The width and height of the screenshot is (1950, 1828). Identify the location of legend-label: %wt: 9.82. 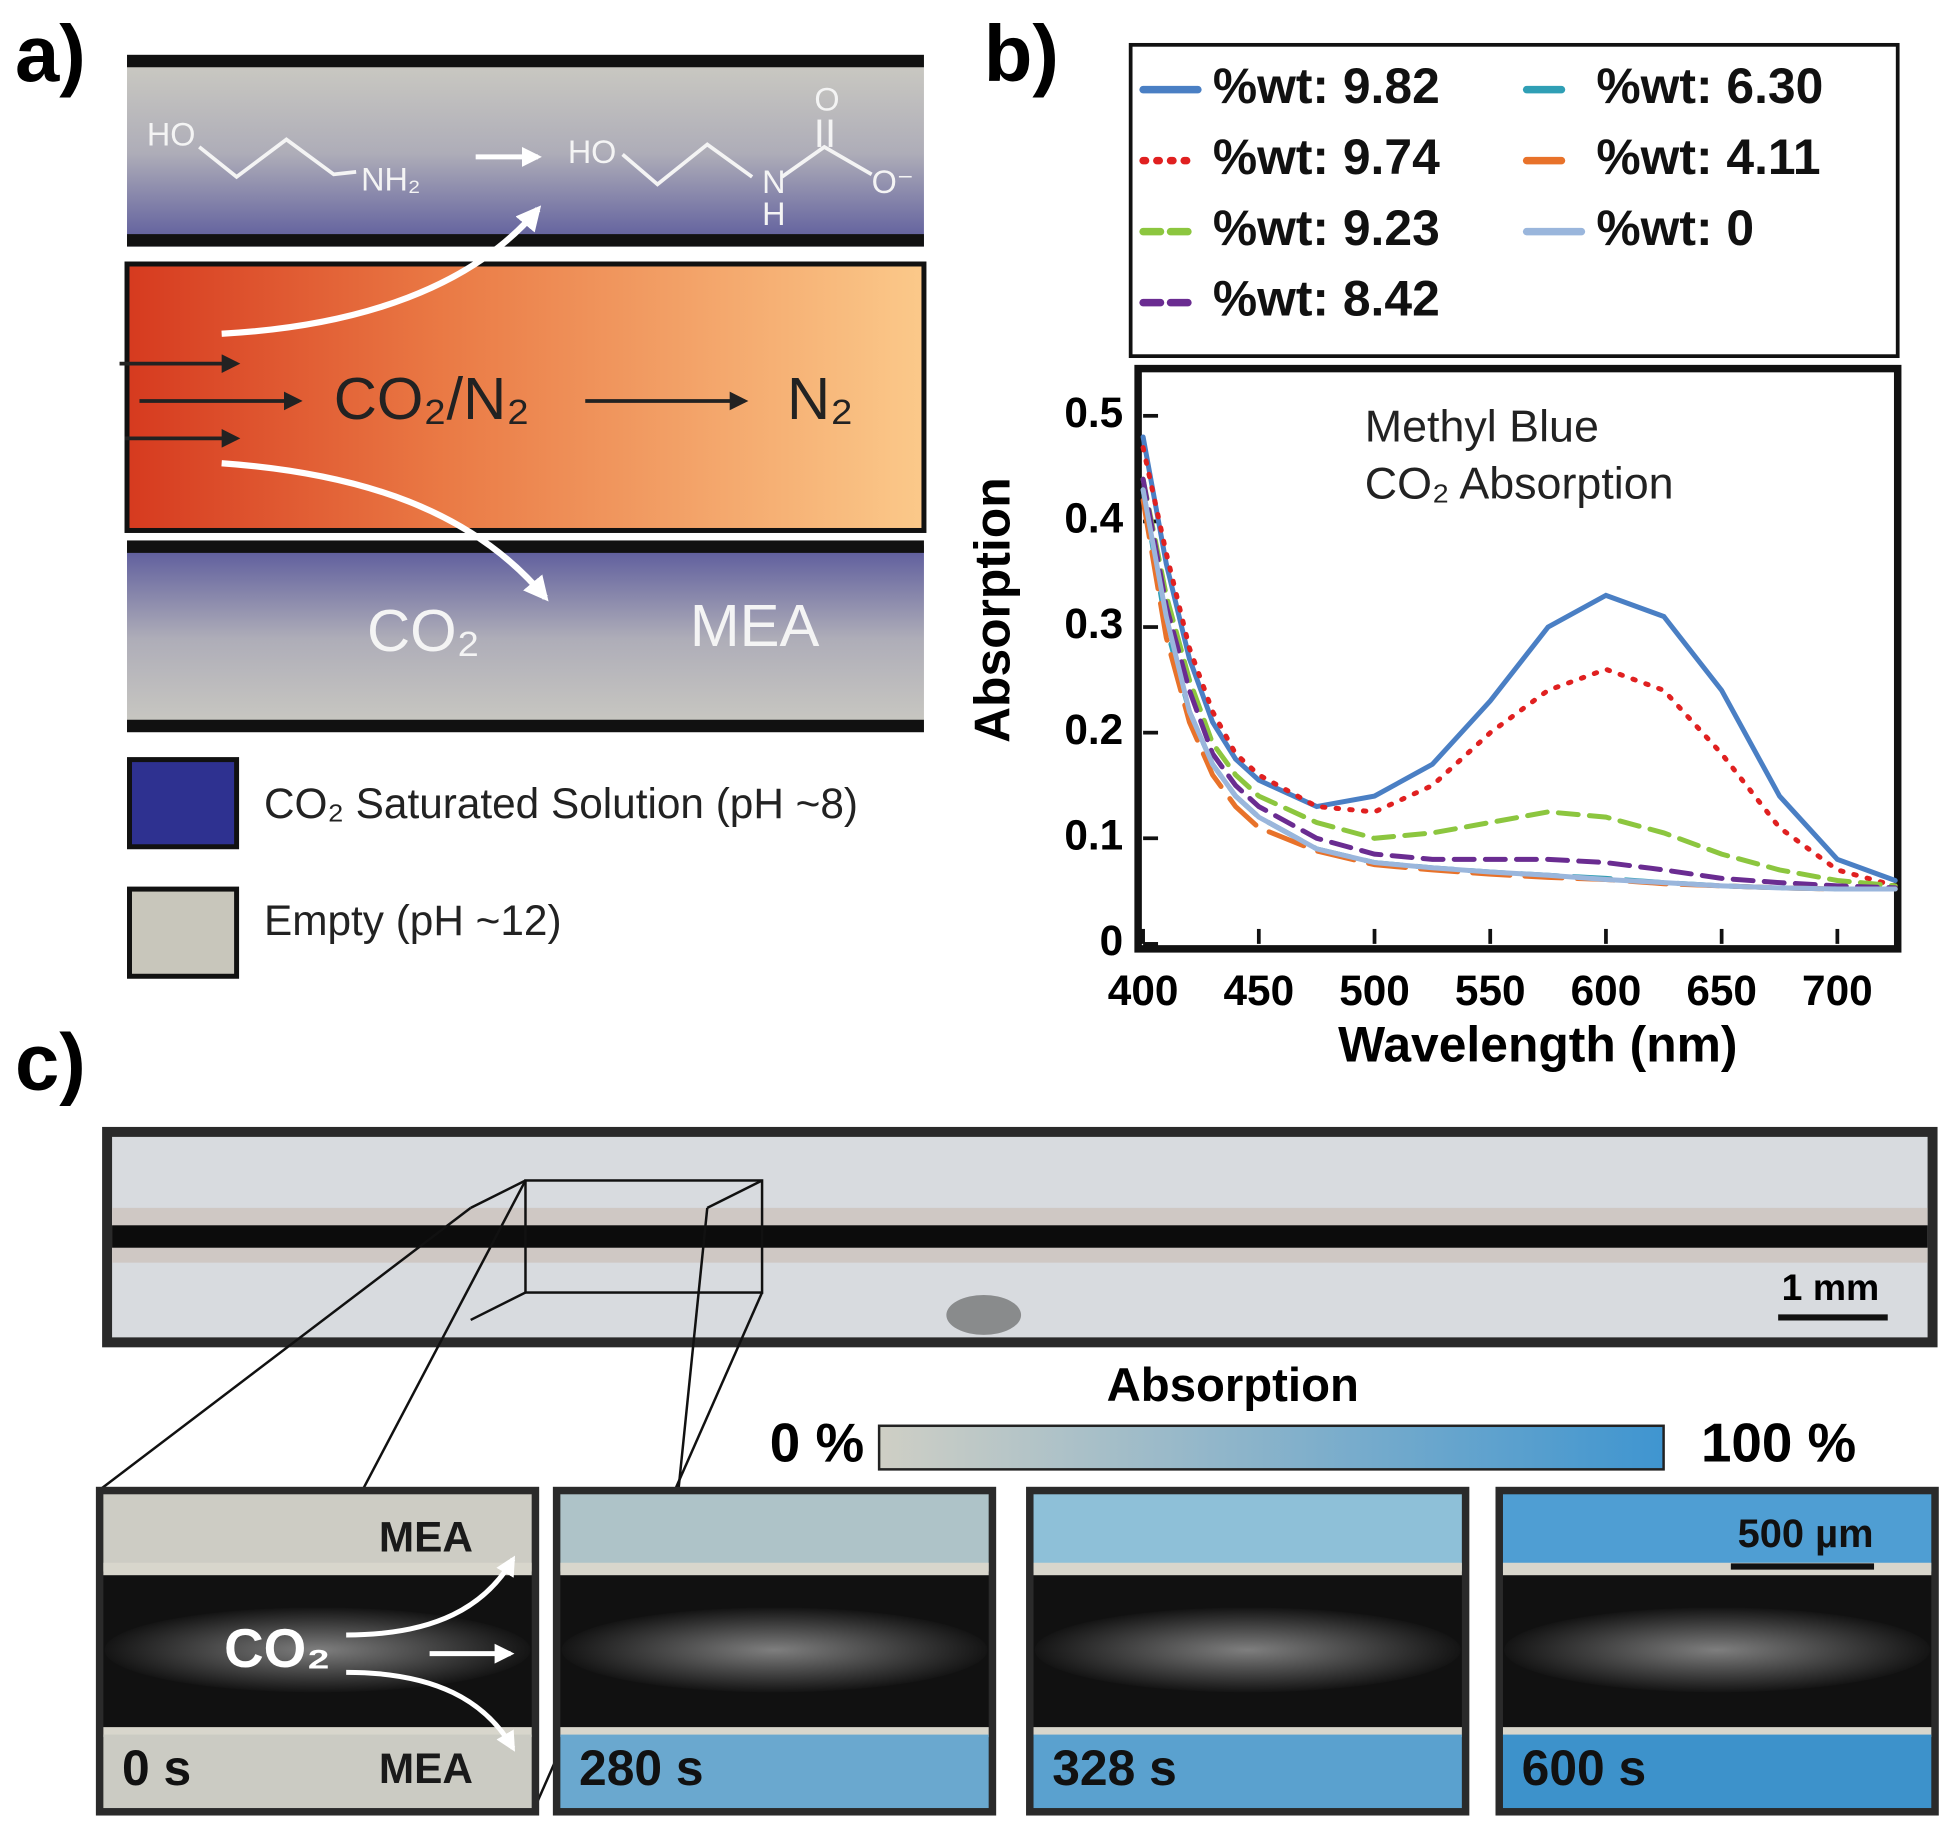
(1326, 86).